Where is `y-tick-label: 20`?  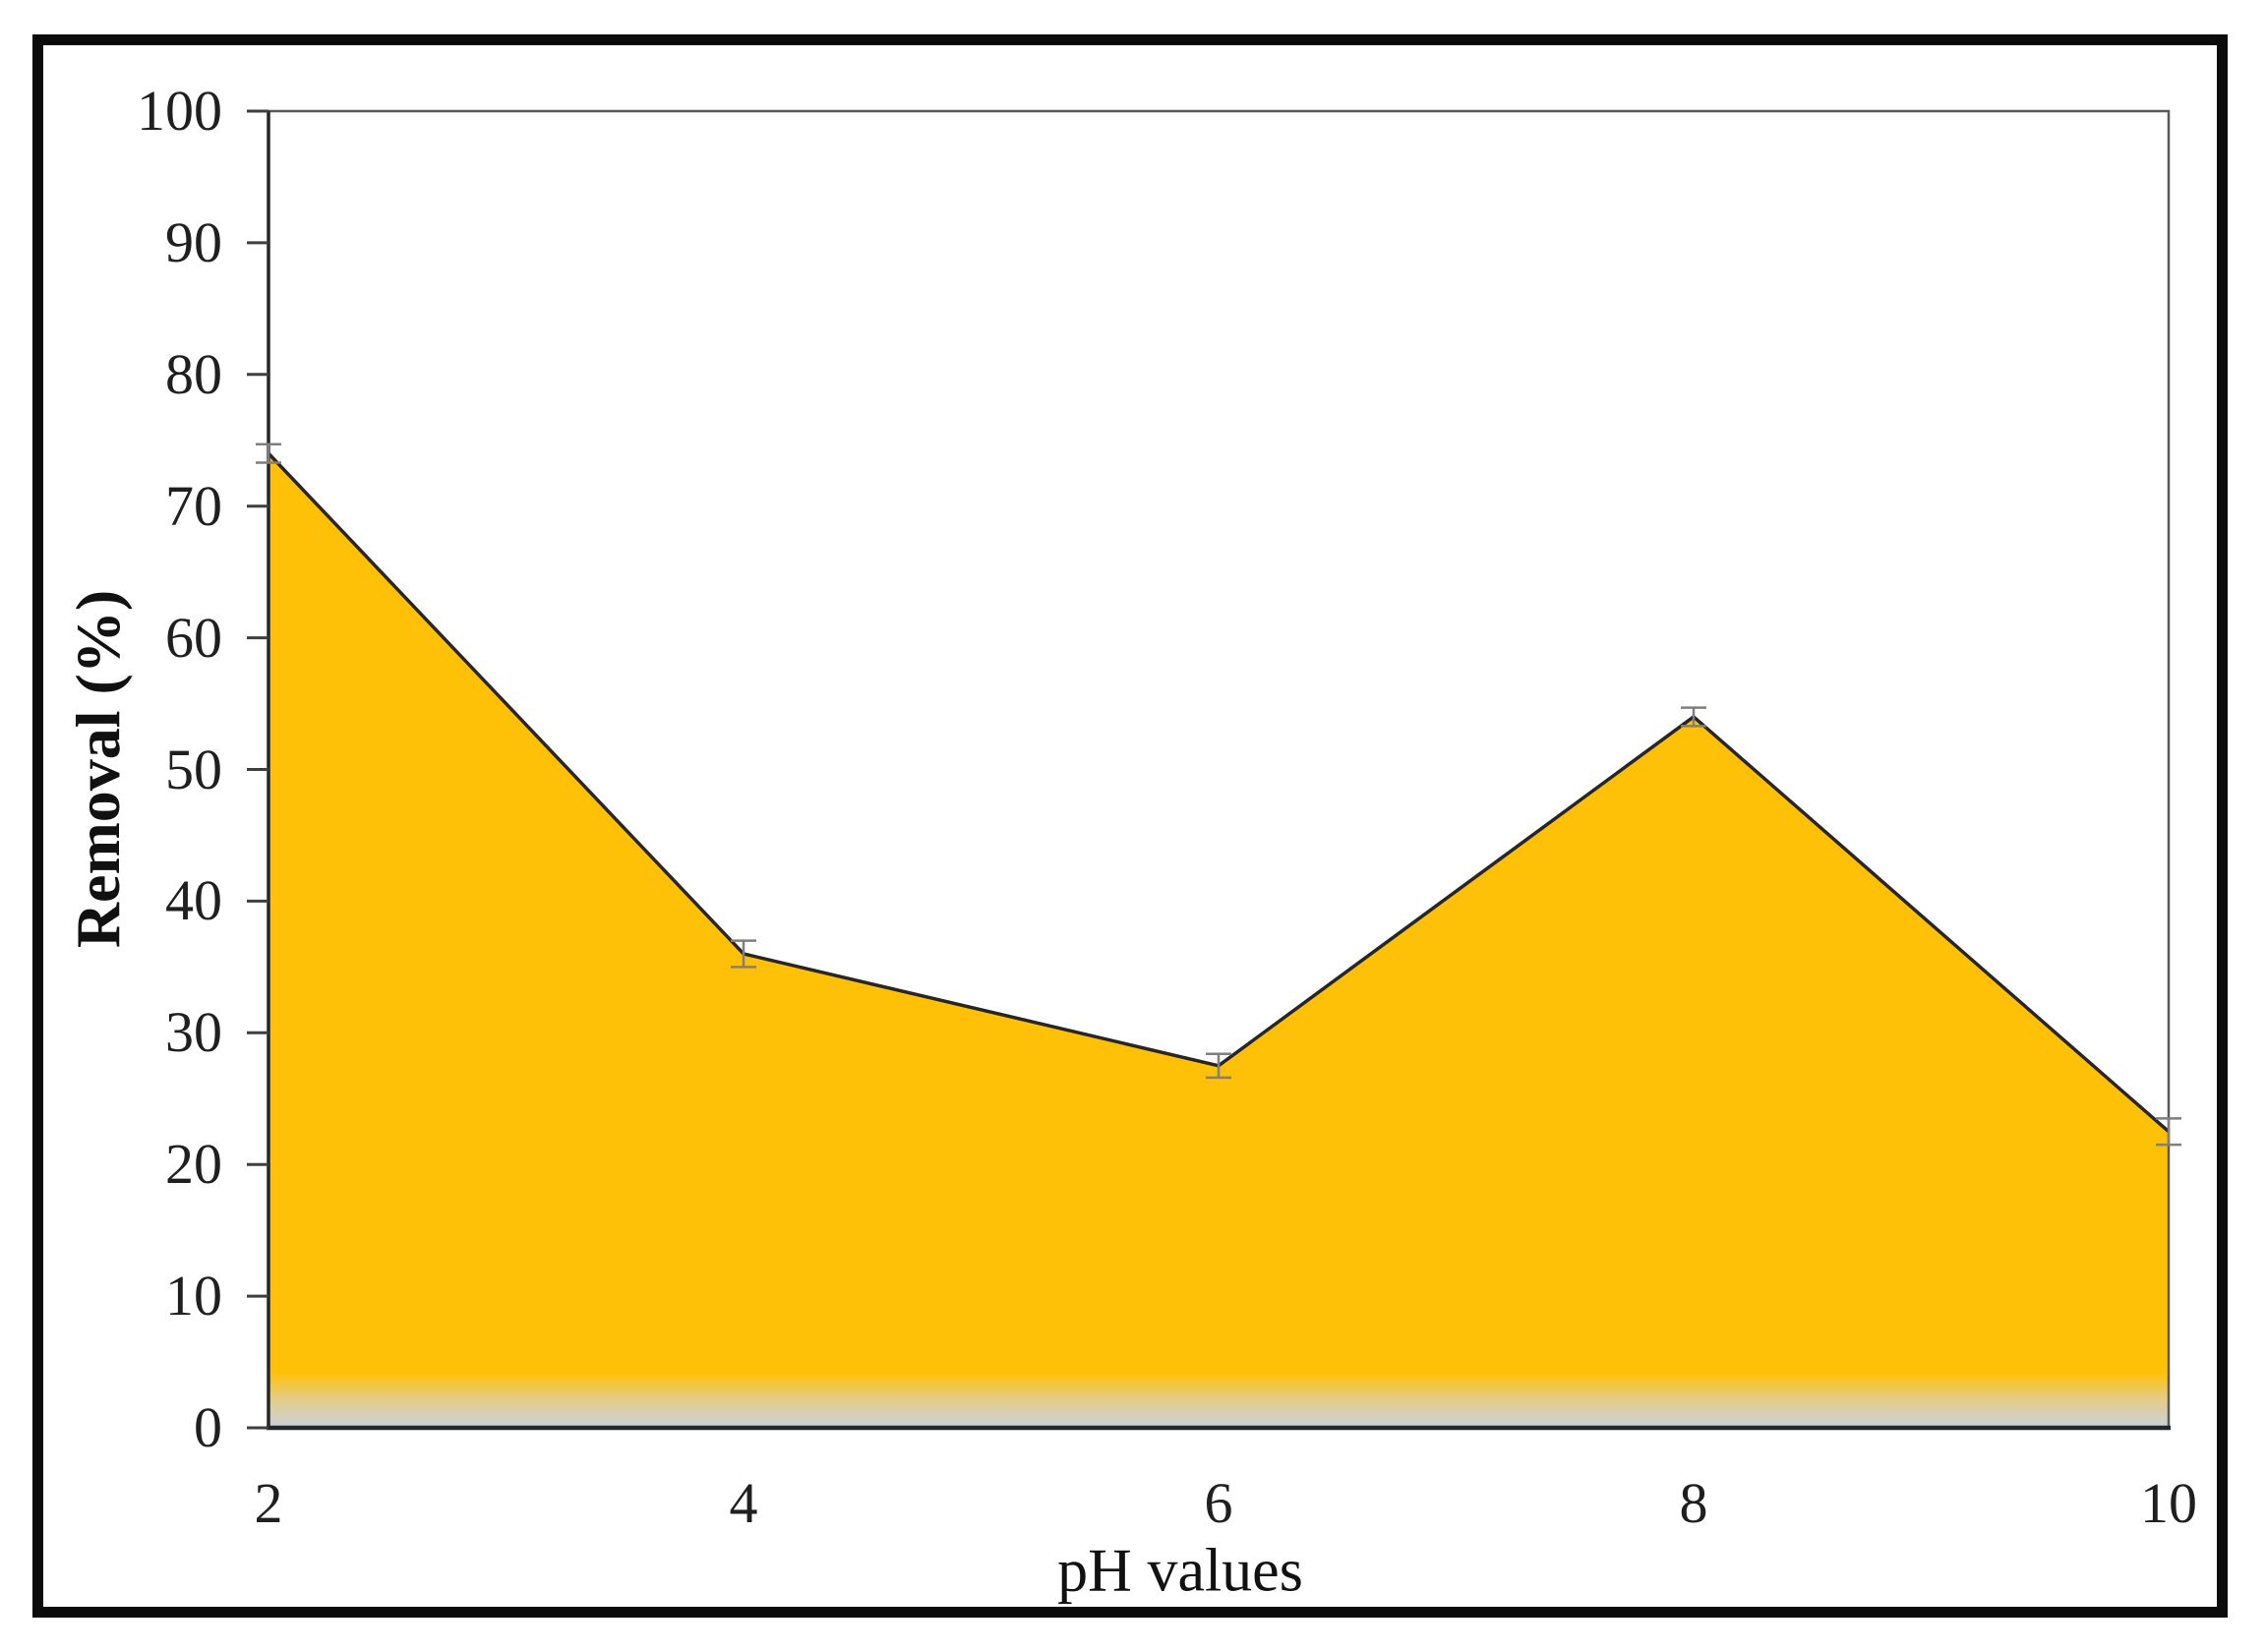 y-tick-label: 20 is located at coordinates (193, 1164).